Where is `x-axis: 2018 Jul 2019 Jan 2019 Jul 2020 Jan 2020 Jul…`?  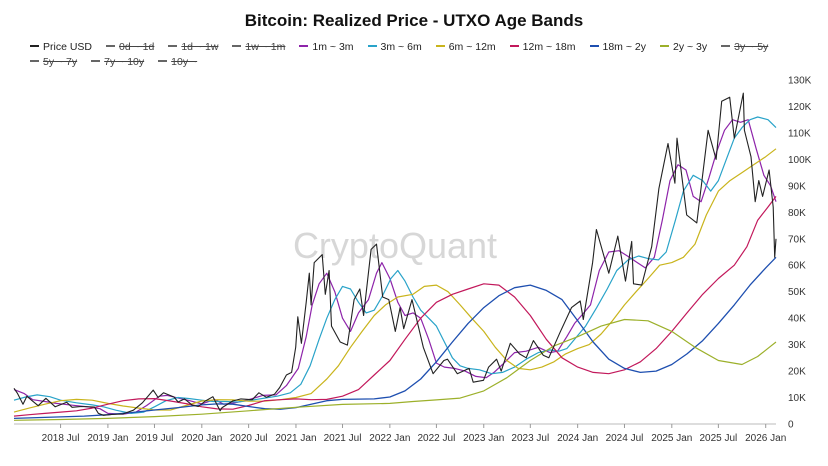
x-axis: 2018 Jul 2019 Jan 2019 Jul 2020 Jan 2020 Jul… is located at coordinates (400, 433).